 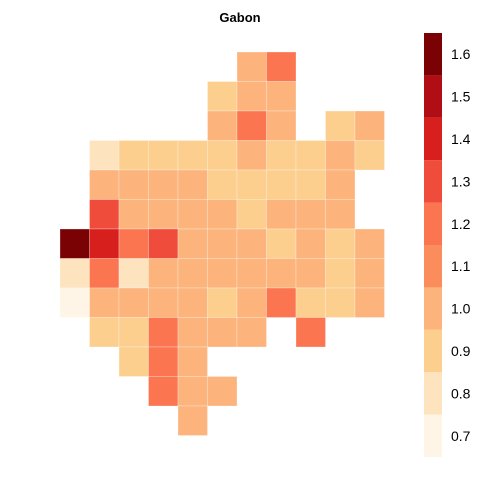 I want to click on colorbar-tick-label: 0.7, so click(x=461, y=436).